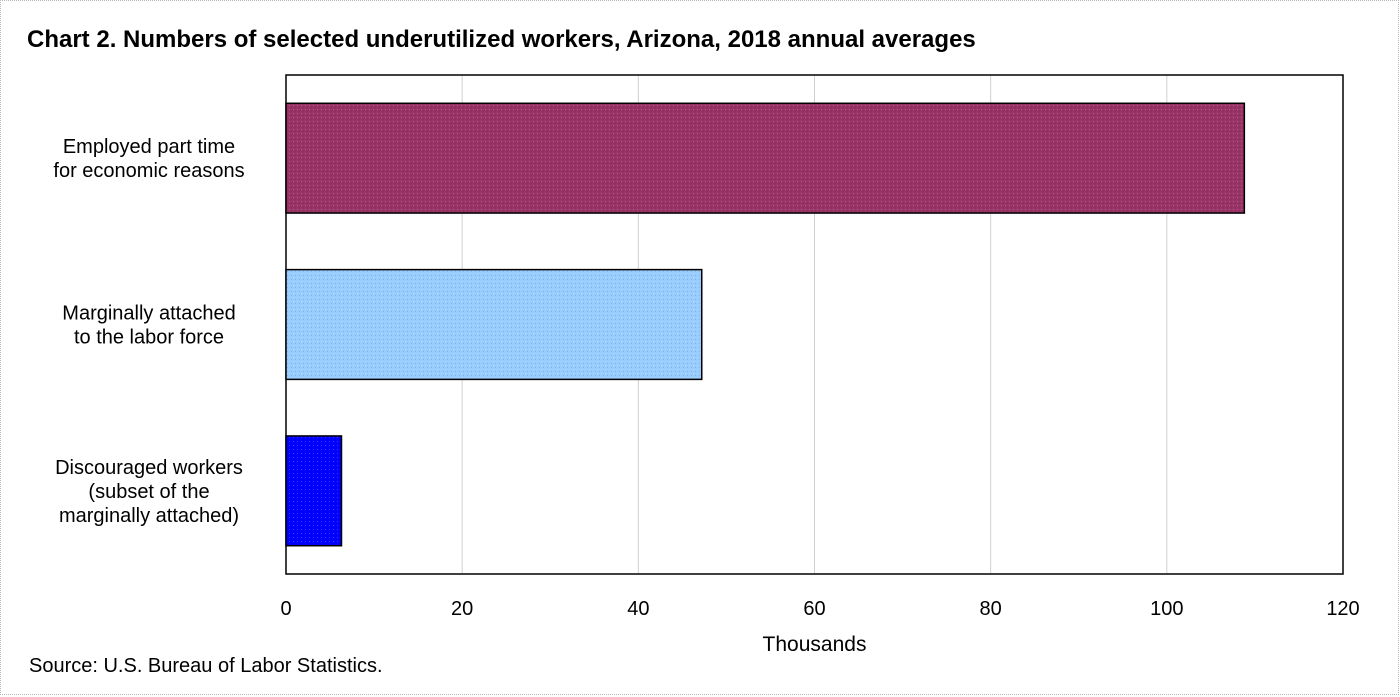 The width and height of the screenshot is (1400, 697). What do you see at coordinates (1342, 609) in the screenshot?
I see `x-tick-label: 120` at bounding box center [1342, 609].